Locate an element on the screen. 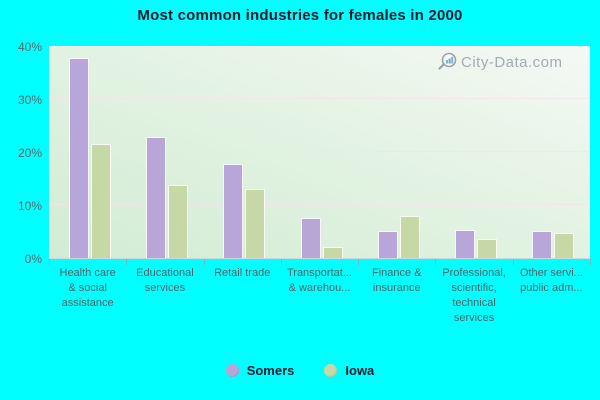 The image size is (600, 400). x-category-label: Educational services is located at coordinates (165, 280).